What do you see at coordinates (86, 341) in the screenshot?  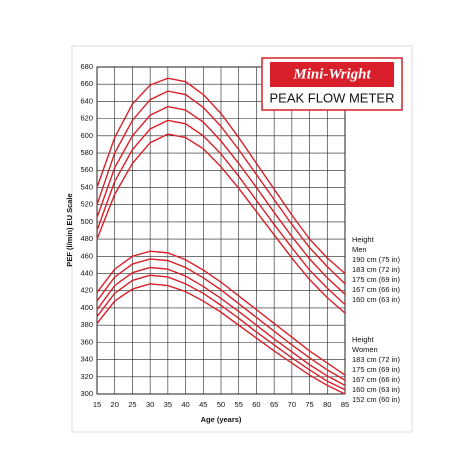 I see `y-tick-label: 360` at bounding box center [86, 341].